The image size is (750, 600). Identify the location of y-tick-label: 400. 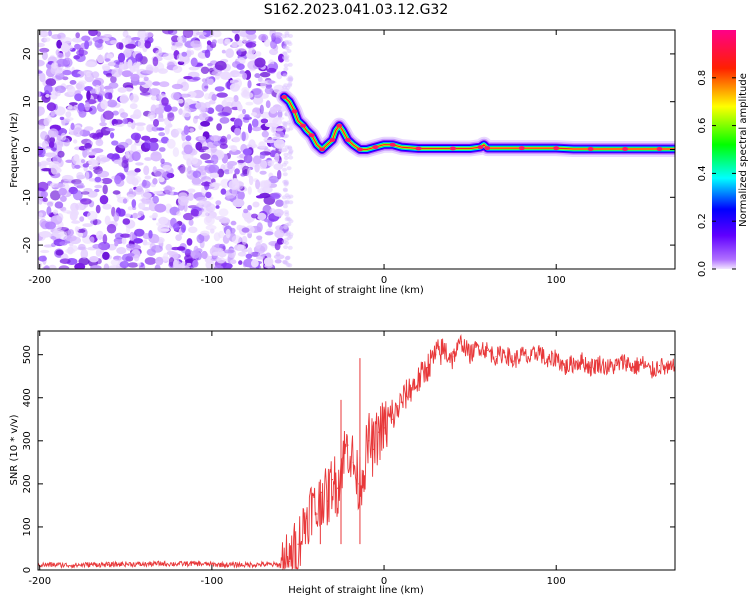
(27, 397).